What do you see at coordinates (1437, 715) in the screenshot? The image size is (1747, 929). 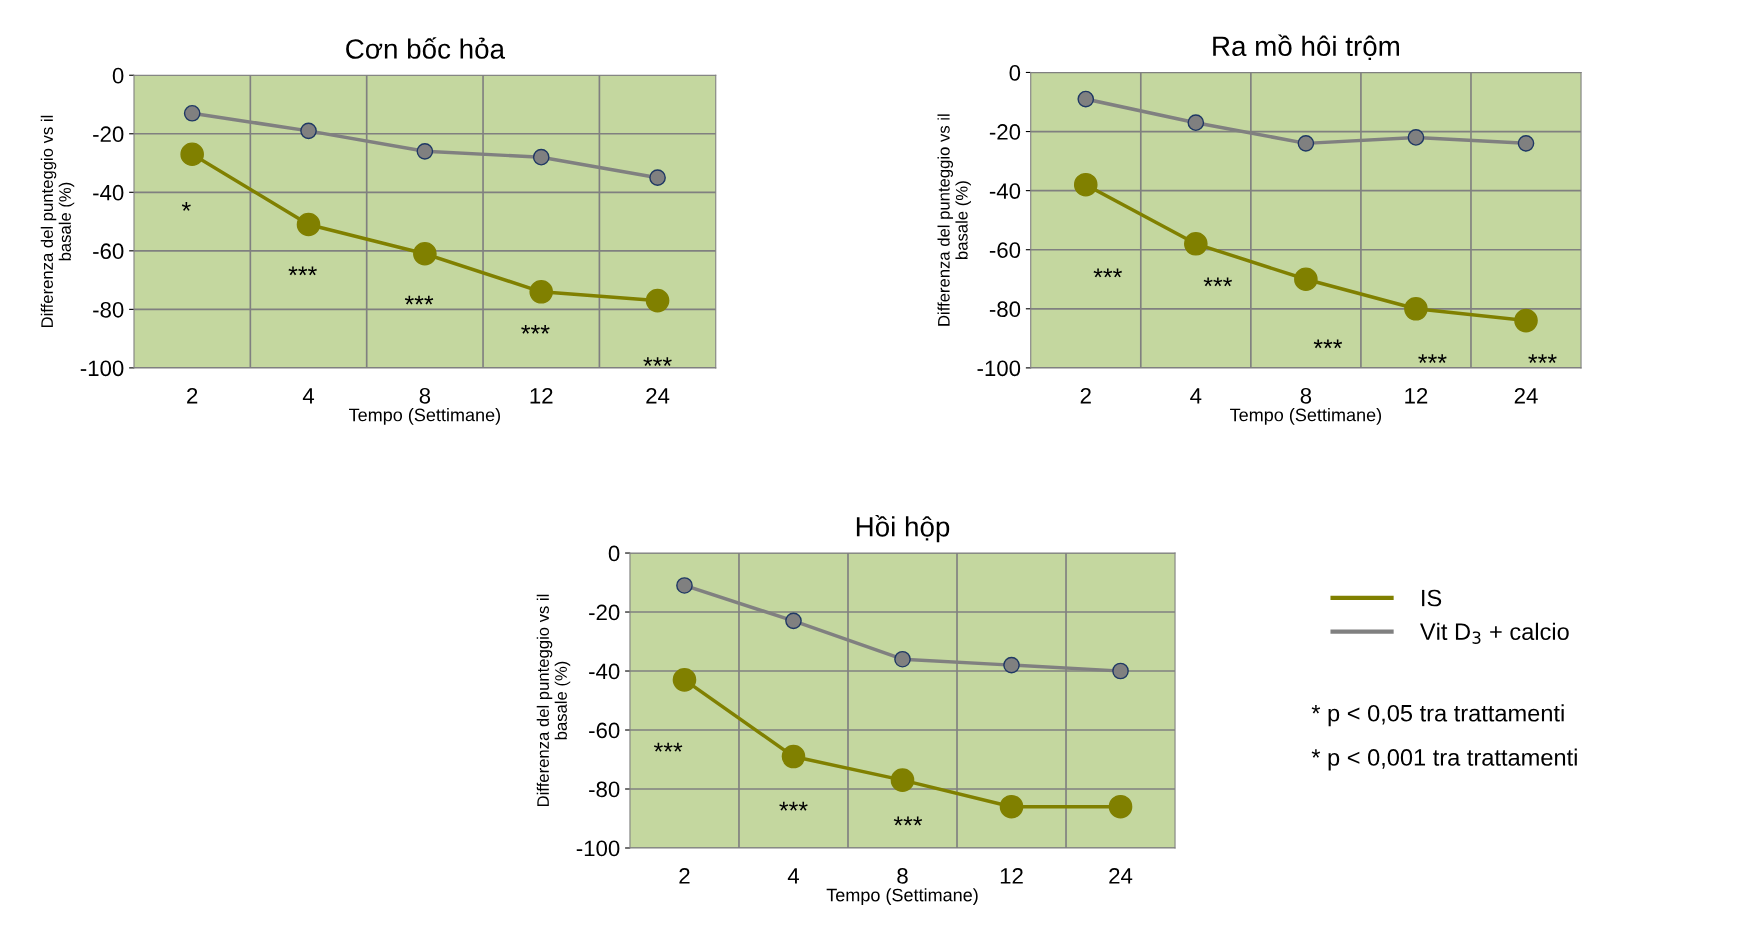 I see `text: * p < 0,05 tra trattamenti` at bounding box center [1437, 715].